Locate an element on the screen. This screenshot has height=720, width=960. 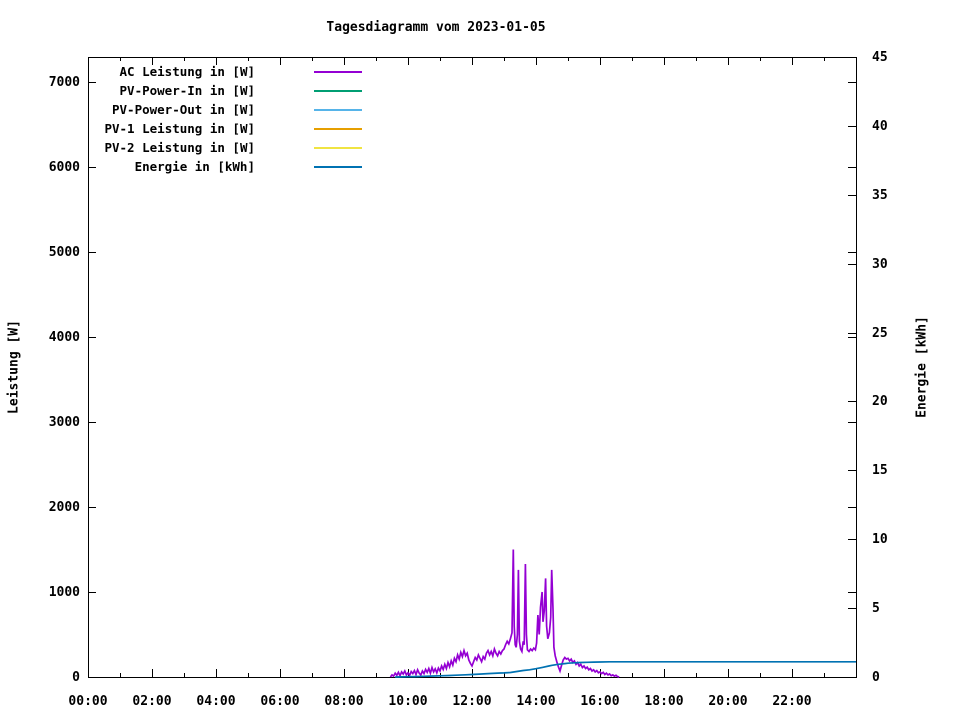
legend-row: PV-2 Leistung in [W] is located at coordinates (181, 147).